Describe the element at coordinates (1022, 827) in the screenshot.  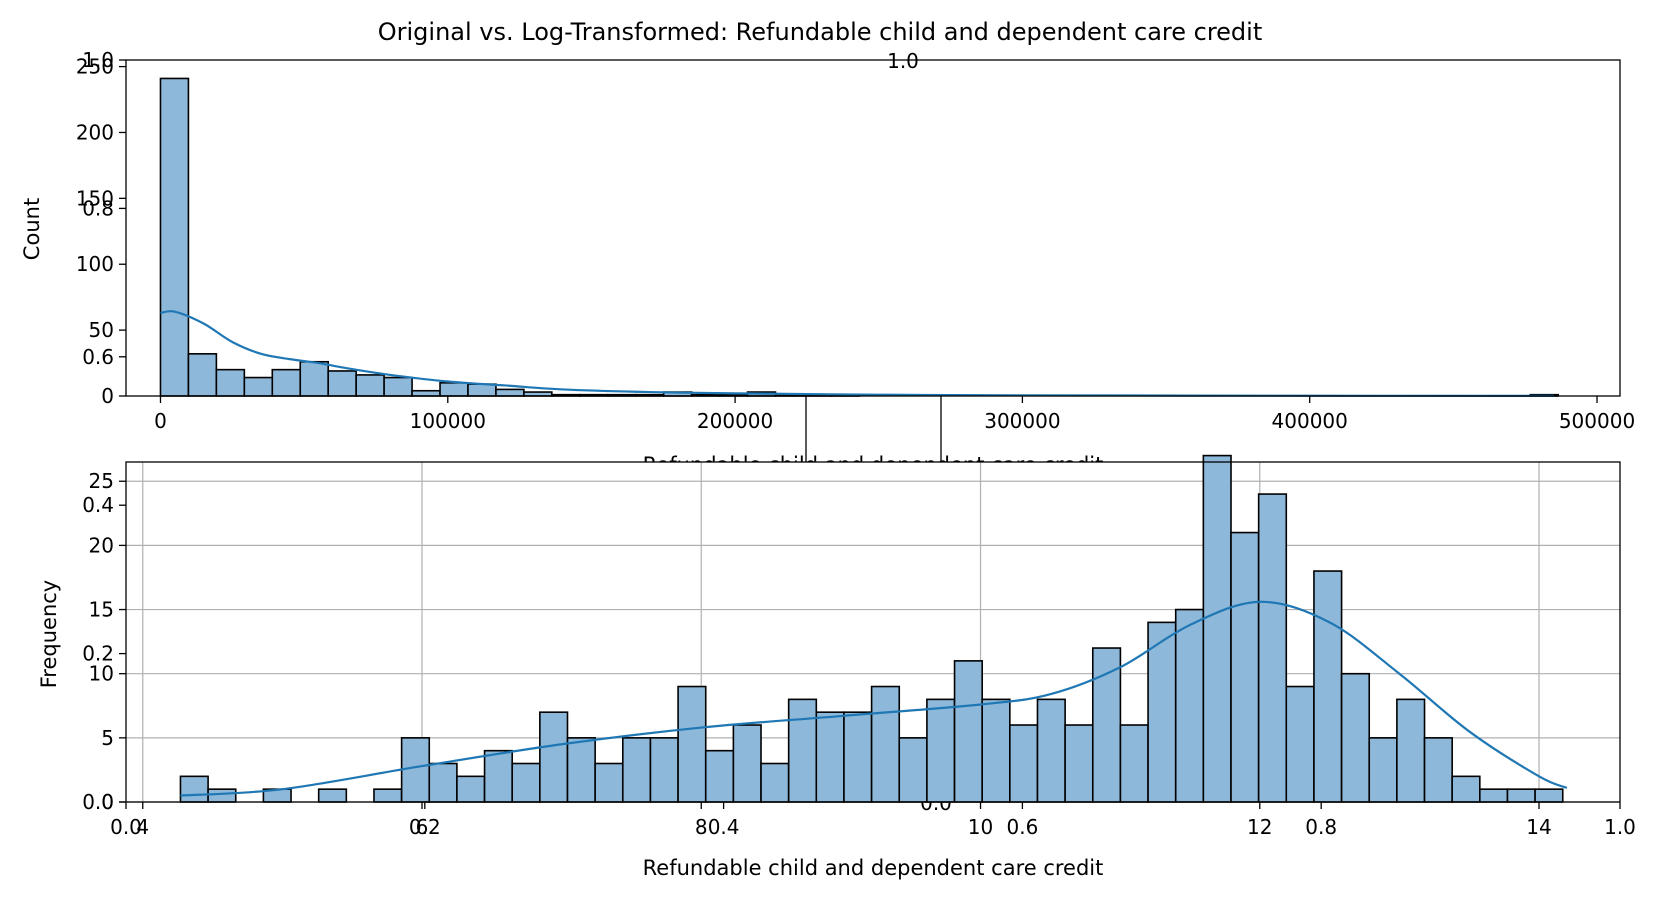
I see `overlay-x-tick-label: 0.6` at that location.